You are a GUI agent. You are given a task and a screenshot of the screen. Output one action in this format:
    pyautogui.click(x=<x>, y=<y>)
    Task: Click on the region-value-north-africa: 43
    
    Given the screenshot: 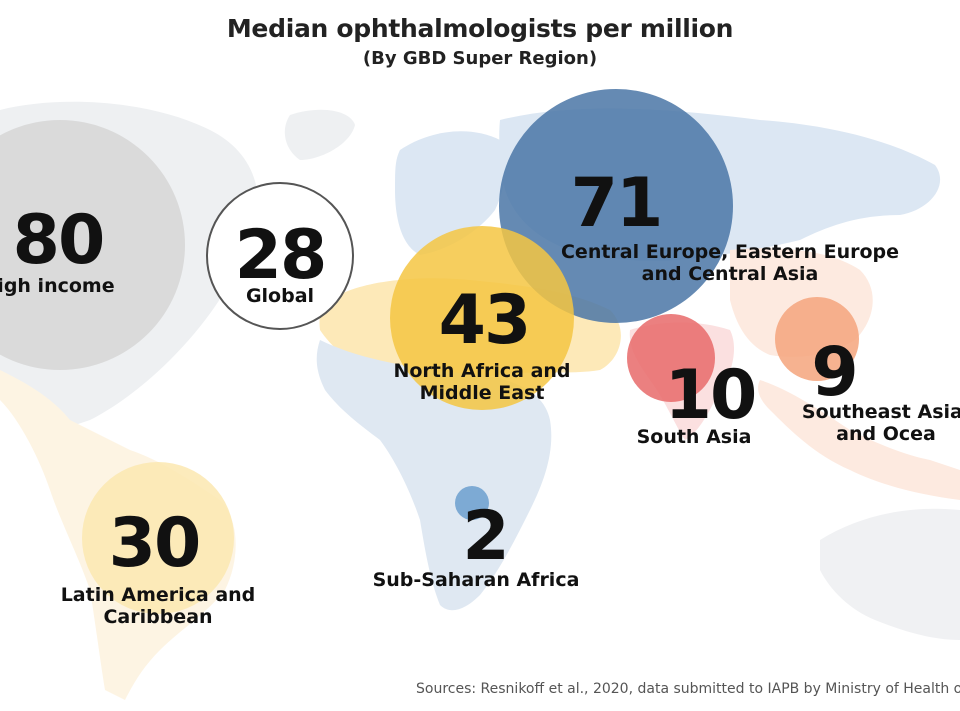 What is the action you would take?
    pyautogui.click(x=485, y=320)
    